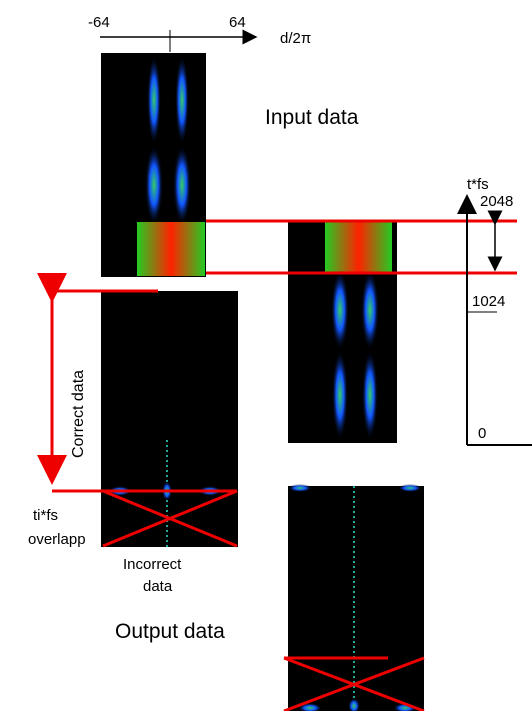  Describe the element at coordinates (158, 586) in the screenshot. I see `incorrect-label: data` at that location.